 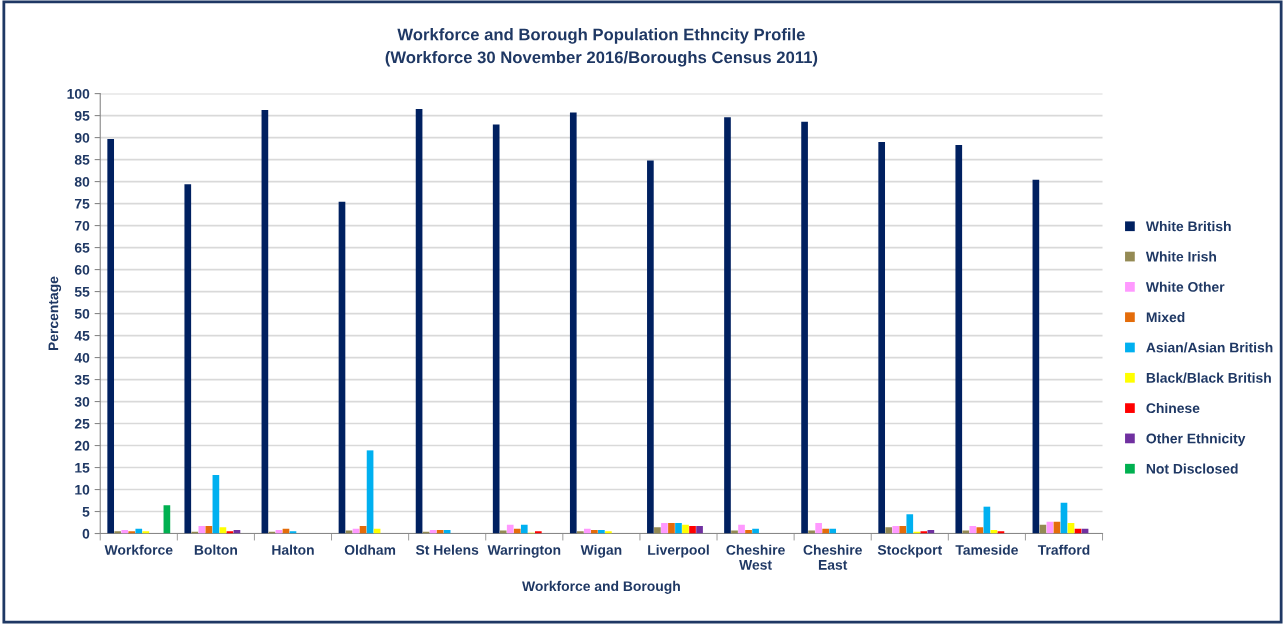 I want to click on x-tick-label: Trafford, so click(x=1063, y=549).